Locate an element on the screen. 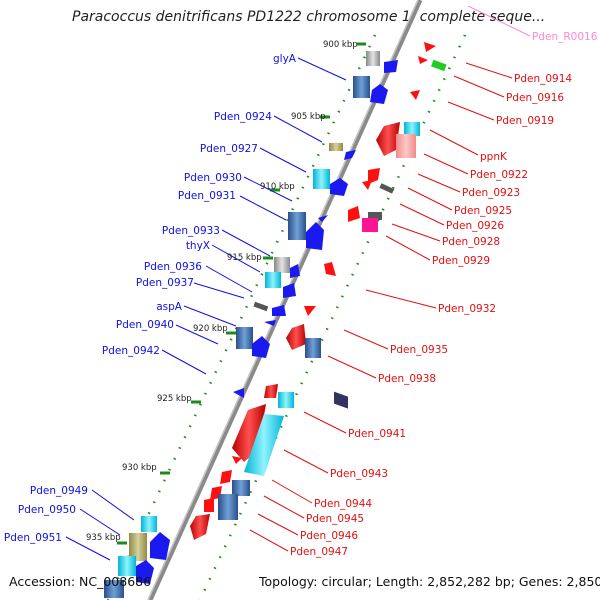  gene-label-aspA: aspA is located at coordinates (169, 307).